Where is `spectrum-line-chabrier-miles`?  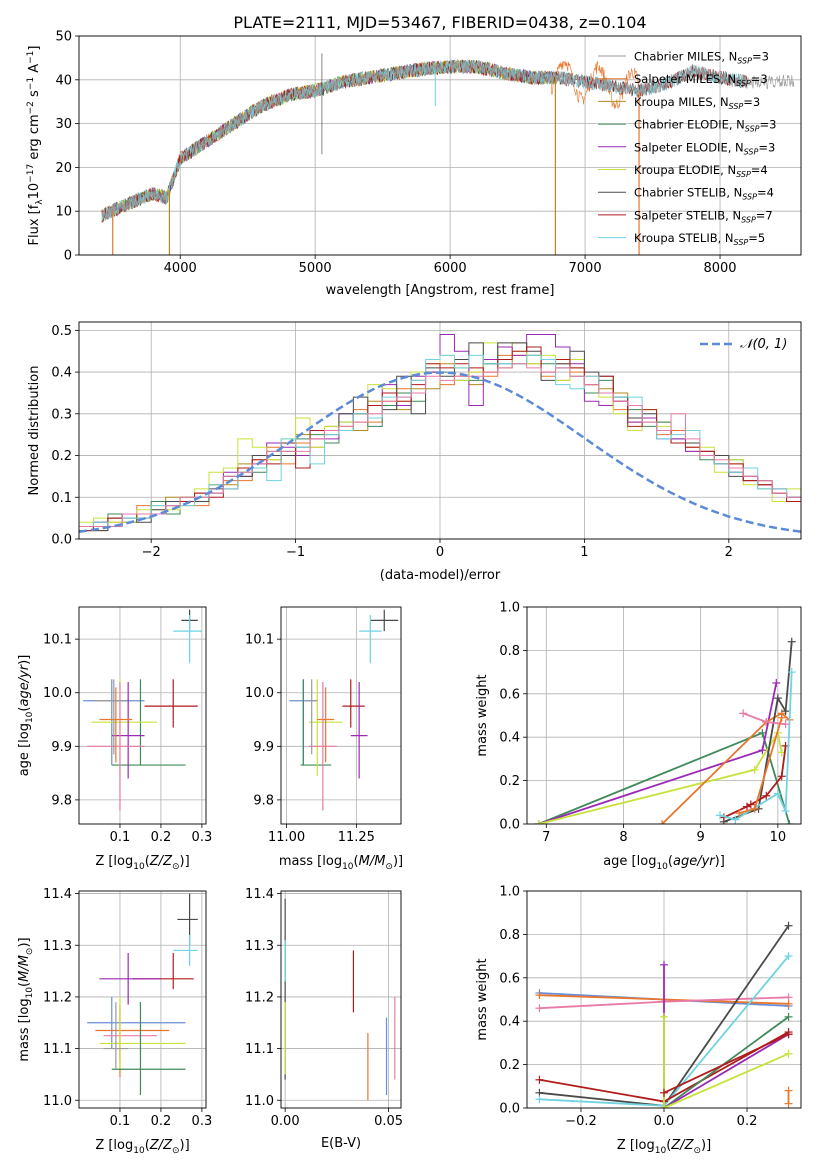 spectrum-line-chabrier-miles is located at coordinates (448, 139).